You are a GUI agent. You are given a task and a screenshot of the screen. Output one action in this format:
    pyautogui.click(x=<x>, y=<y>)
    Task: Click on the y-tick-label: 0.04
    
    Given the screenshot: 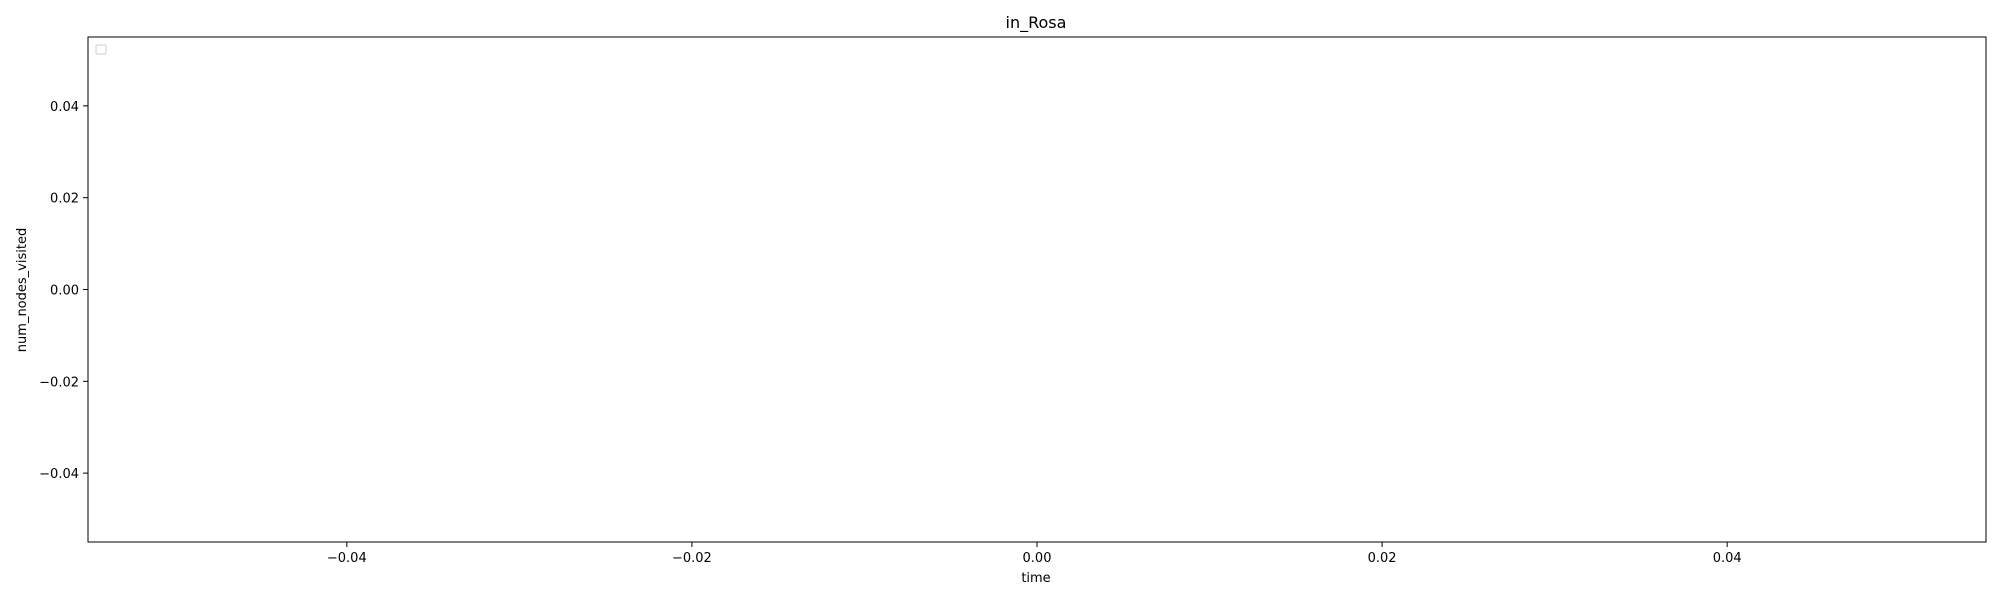 What is the action you would take?
    pyautogui.click(x=64, y=107)
    